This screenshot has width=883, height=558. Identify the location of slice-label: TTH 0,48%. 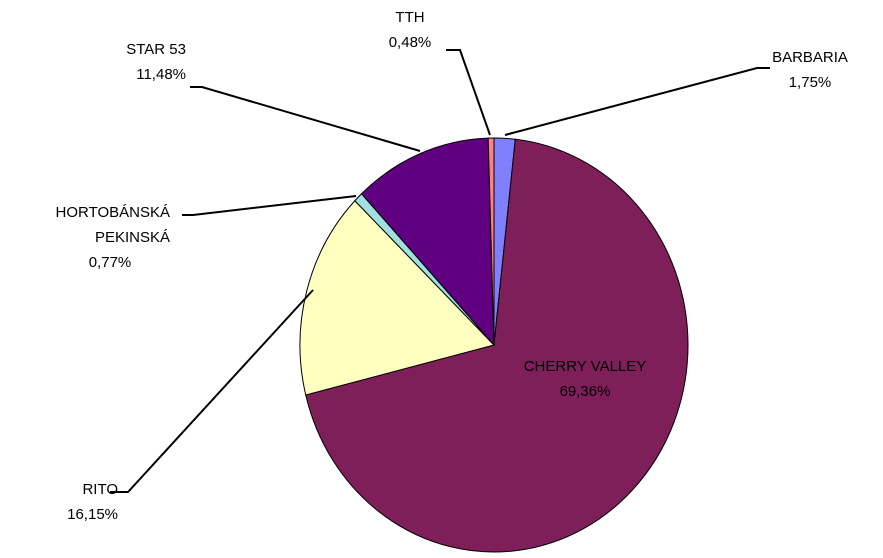
(410, 30).